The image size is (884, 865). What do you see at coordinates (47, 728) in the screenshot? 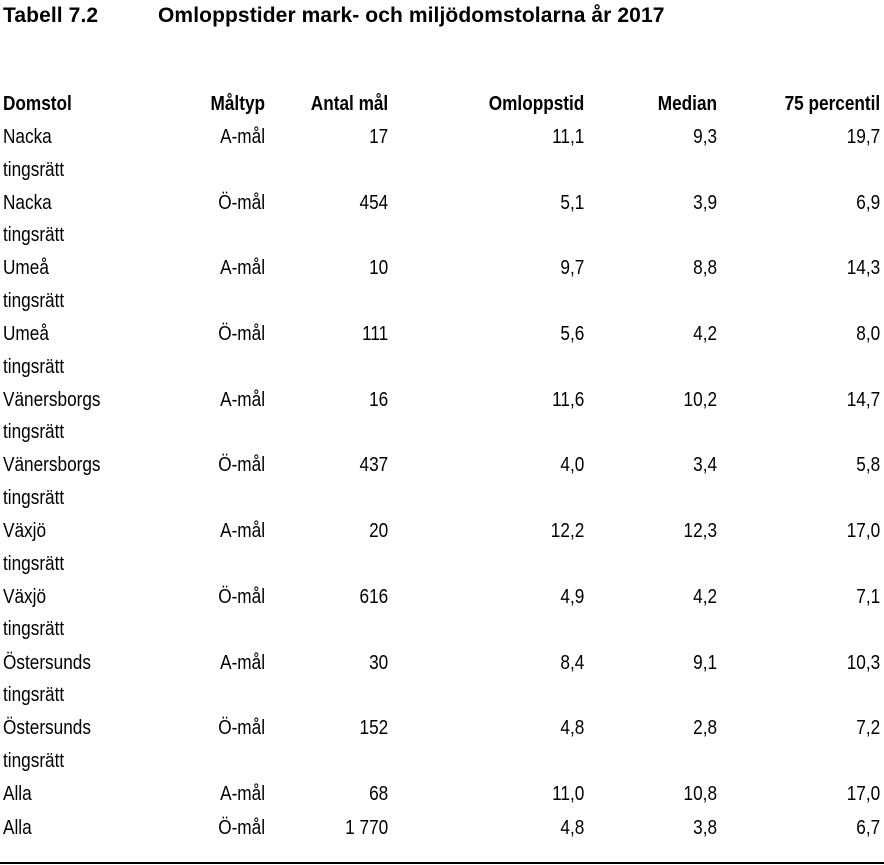
I see `domstol-line: Östersunds` at bounding box center [47, 728].